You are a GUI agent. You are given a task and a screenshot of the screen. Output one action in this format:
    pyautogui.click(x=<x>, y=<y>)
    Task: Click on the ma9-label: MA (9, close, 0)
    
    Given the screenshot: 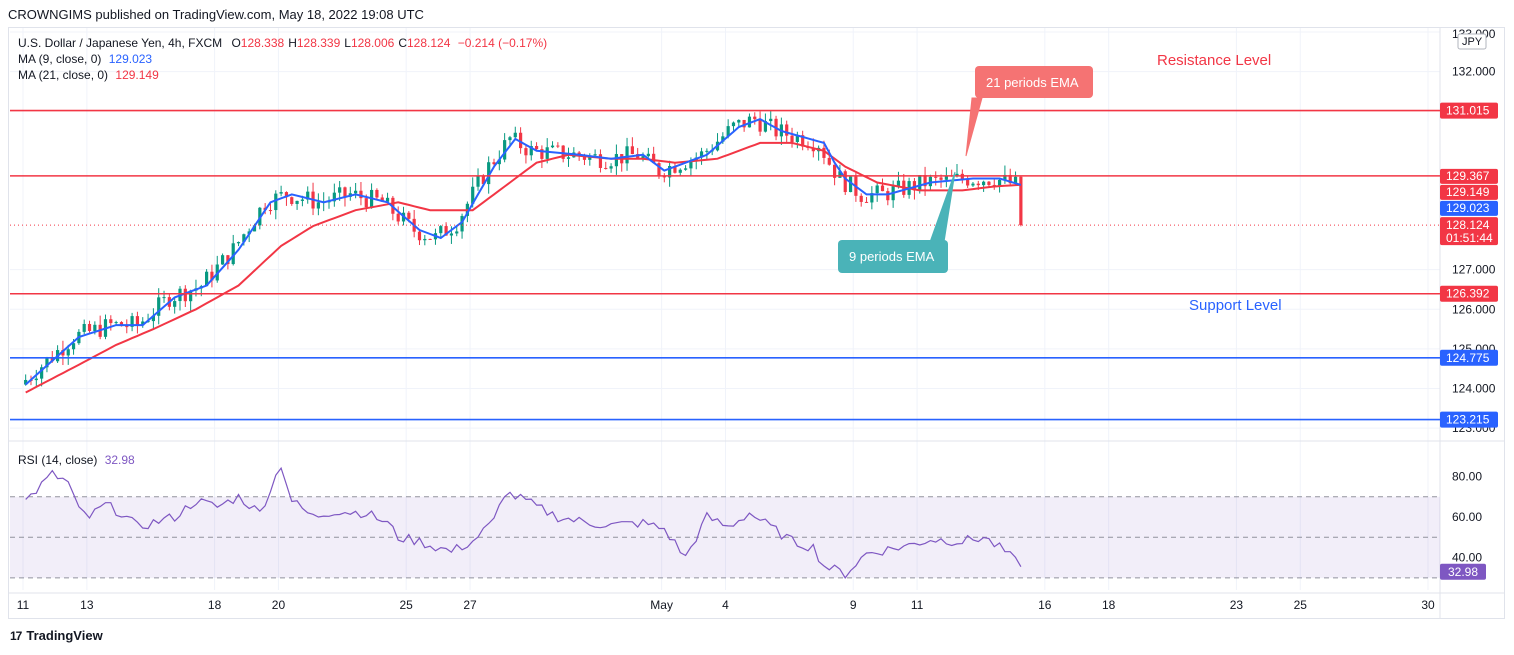 What is the action you would take?
    pyautogui.click(x=60, y=59)
    